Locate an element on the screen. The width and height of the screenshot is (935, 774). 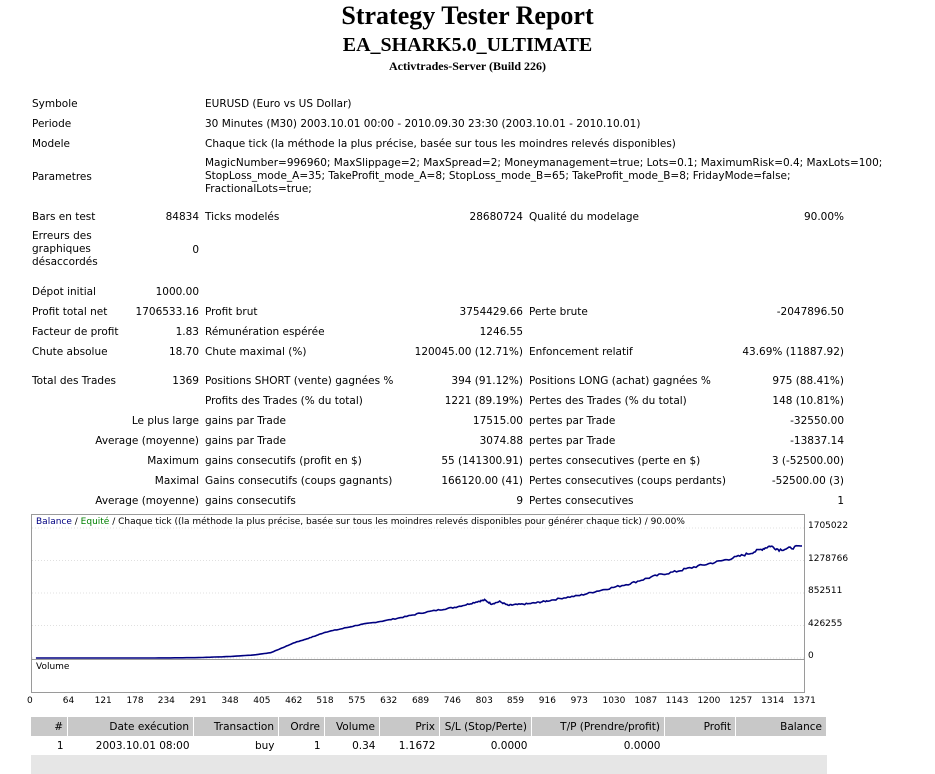
short-value: 394 (91.12%) is located at coordinates (487, 381).